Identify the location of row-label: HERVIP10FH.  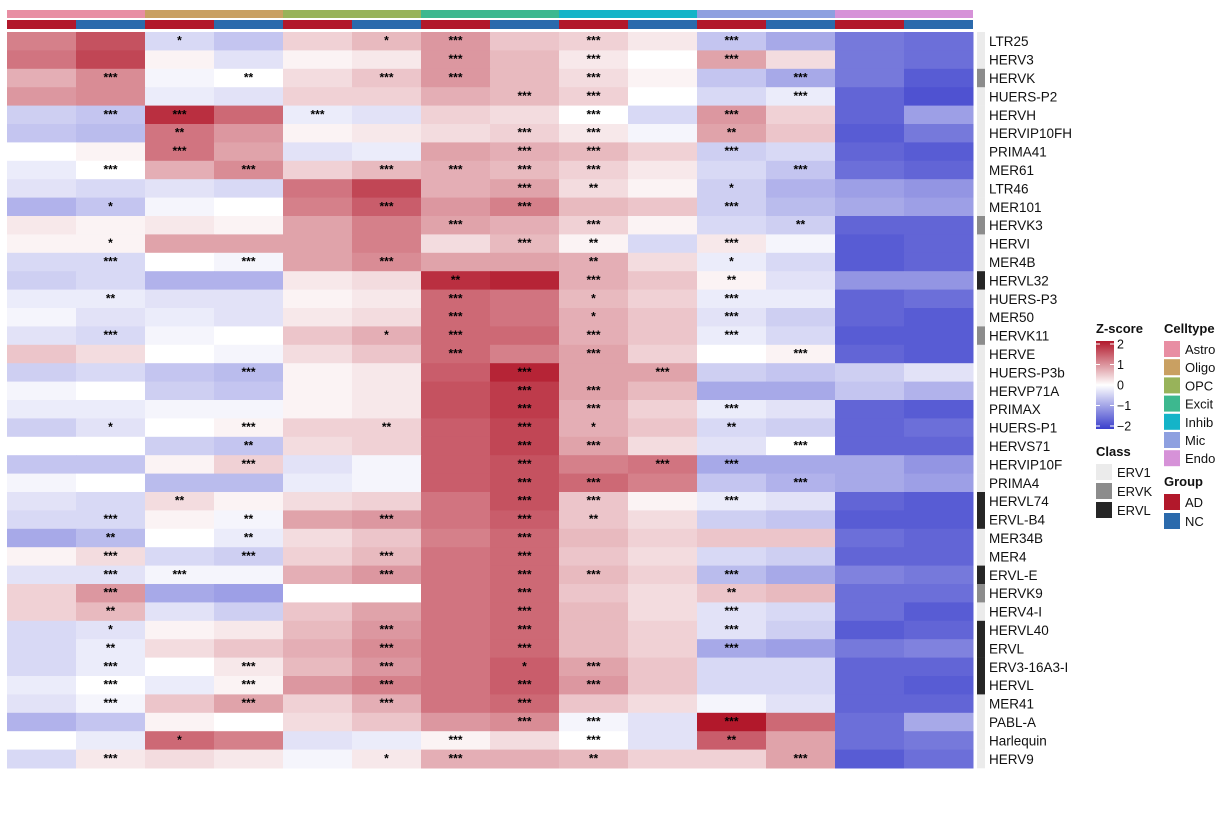
(1030, 133).